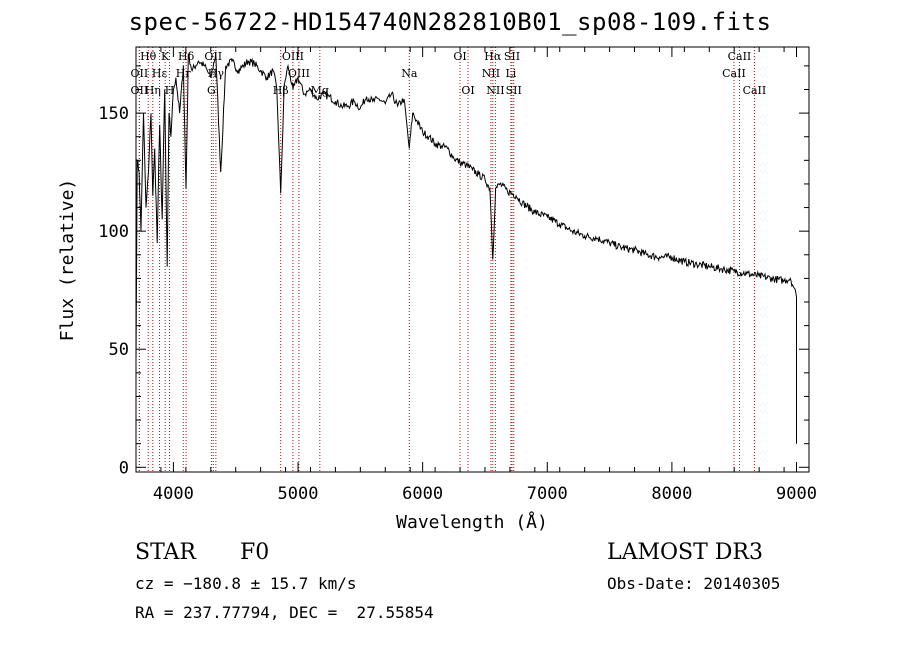 This screenshot has height=649, width=900. I want to click on line-label: Hr, so click(184, 73).